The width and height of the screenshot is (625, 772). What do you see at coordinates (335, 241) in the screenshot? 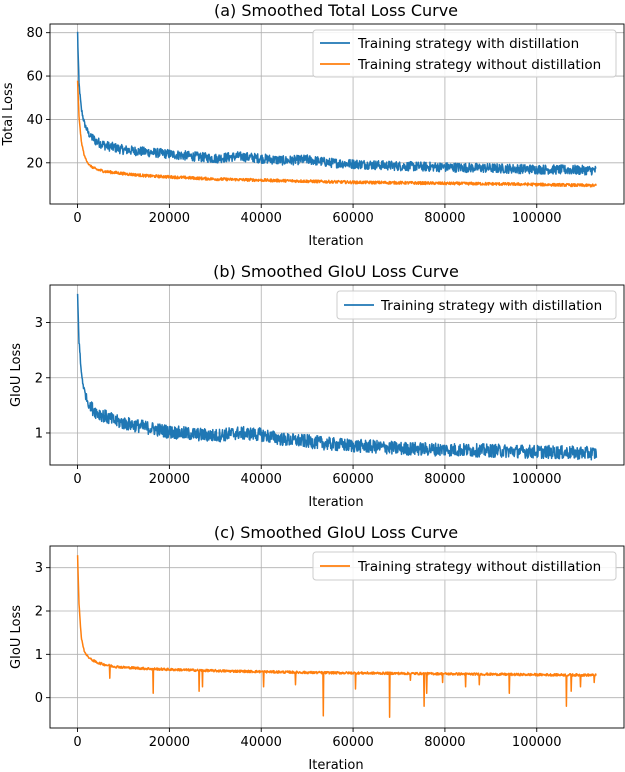
I see `panel-a-xlabel: Iteration` at bounding box center [335, 241].